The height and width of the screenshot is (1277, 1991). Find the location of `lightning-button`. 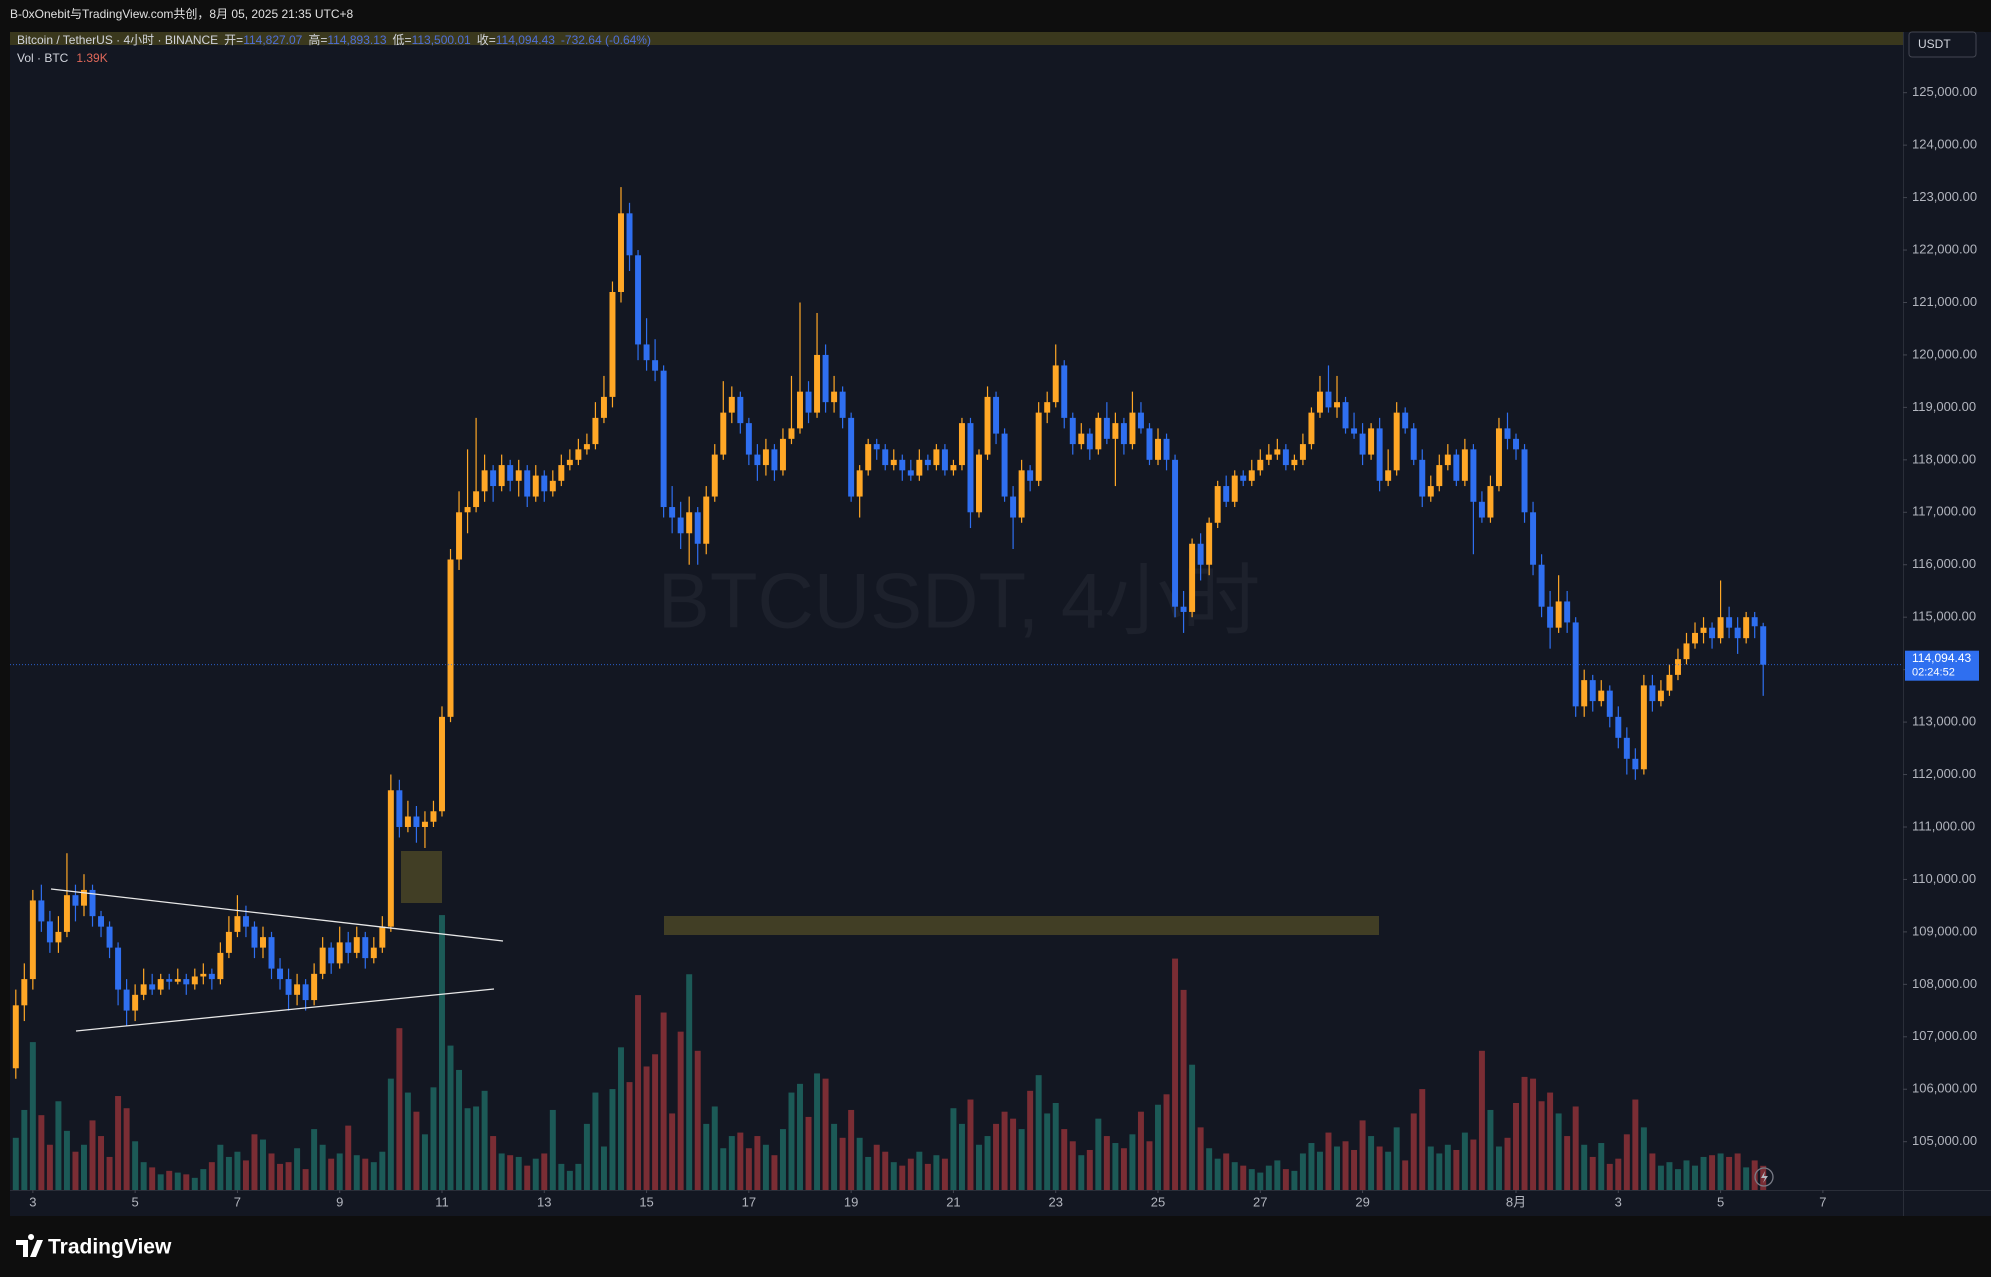

lightning-button is located at coordinates (1764, 1177).